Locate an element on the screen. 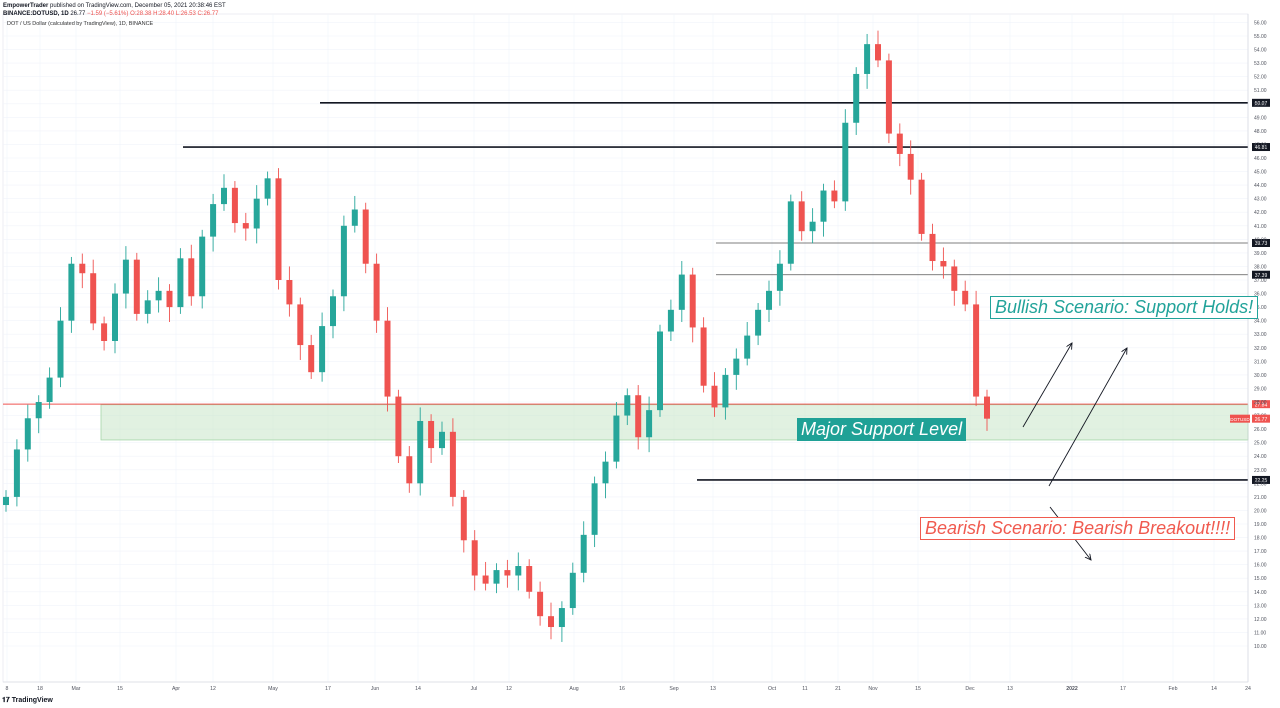 Image resolution: width=1280 pixels, height=708 pixels. price-tick: 17.00 is located at coordinates (1260, 552).